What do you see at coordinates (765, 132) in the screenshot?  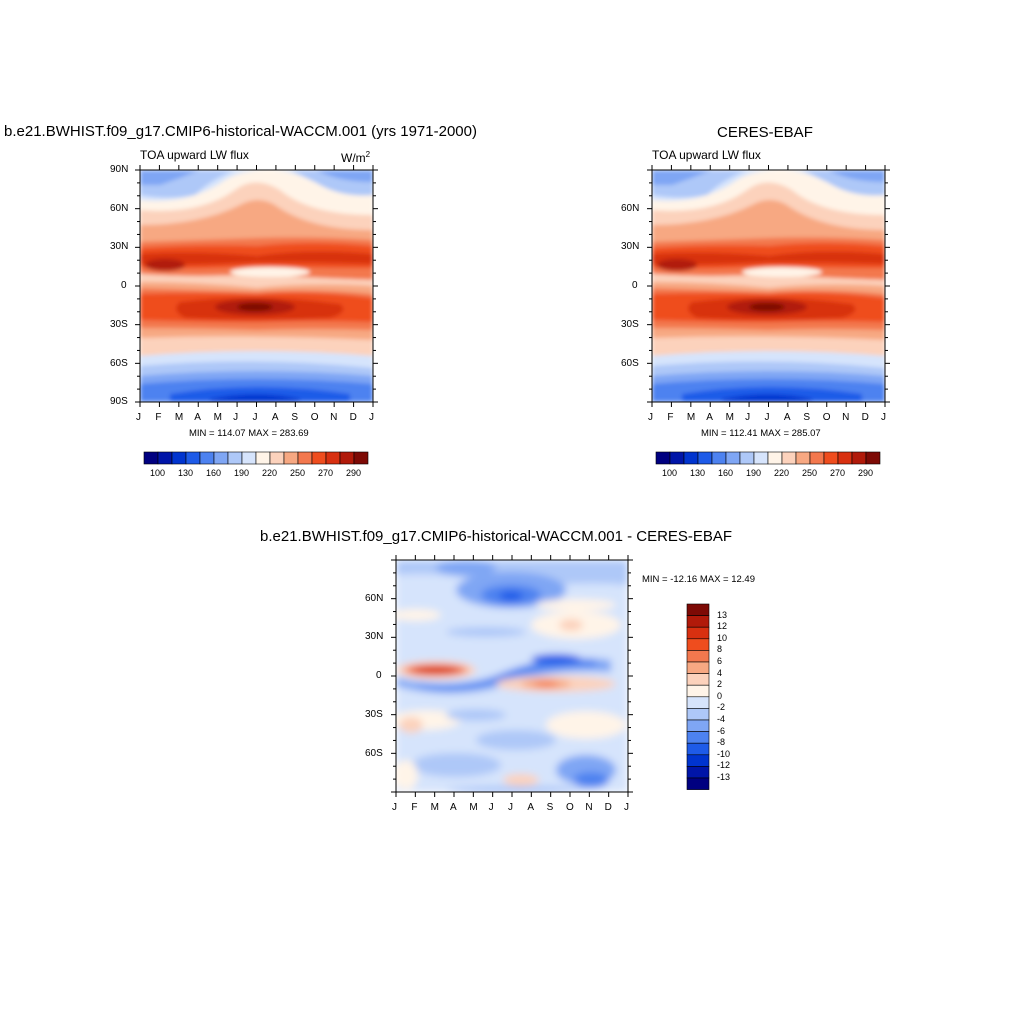 I see `panel2-title: CERES-EBAF` at bounding box center [765, 132].